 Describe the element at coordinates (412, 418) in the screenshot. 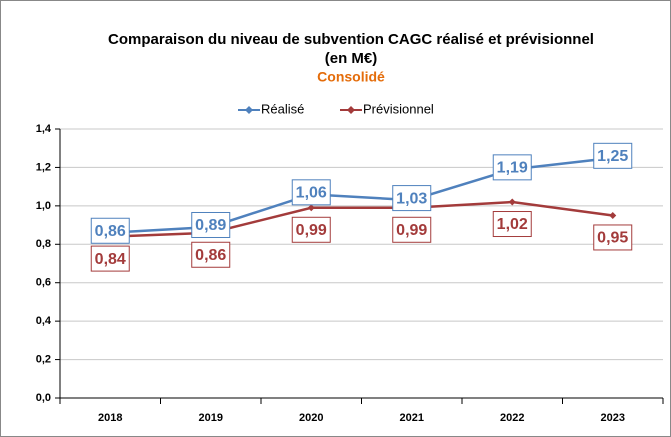

I see `x-tick-label: 2021` at that location.